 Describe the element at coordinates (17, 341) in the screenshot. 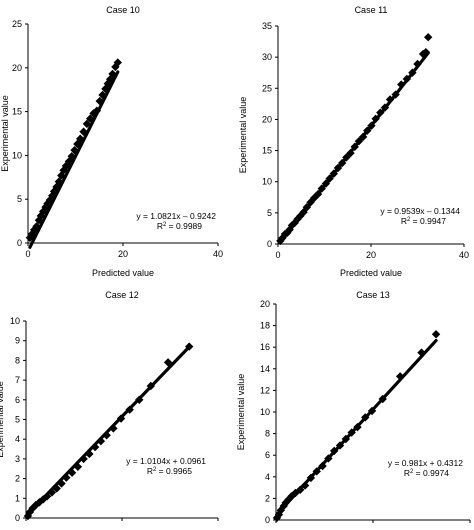

I see `y-tick-label: 9` at that location.